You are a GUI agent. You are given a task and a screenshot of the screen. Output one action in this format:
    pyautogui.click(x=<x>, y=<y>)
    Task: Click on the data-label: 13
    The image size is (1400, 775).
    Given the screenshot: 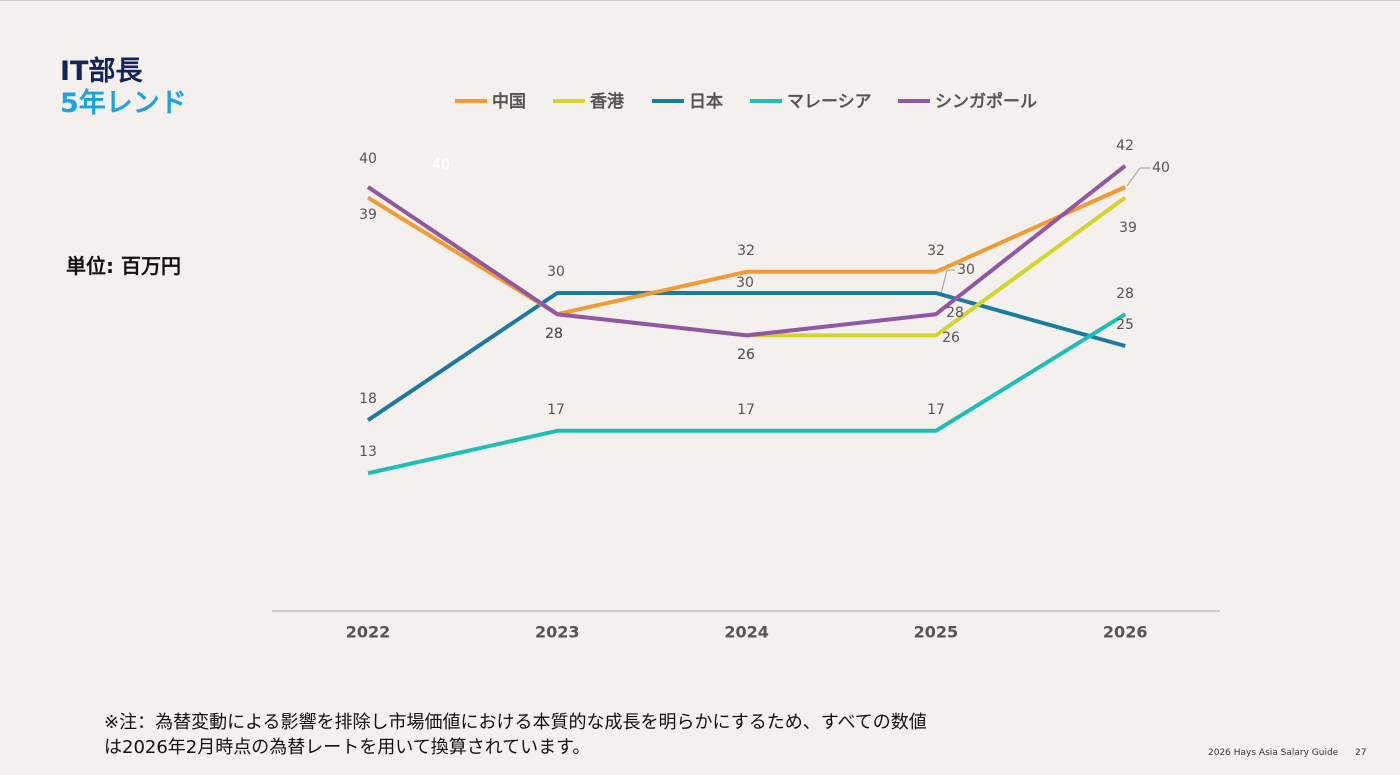 What is the action you would take?
    pyautogui.click(x=368, y=452)
    